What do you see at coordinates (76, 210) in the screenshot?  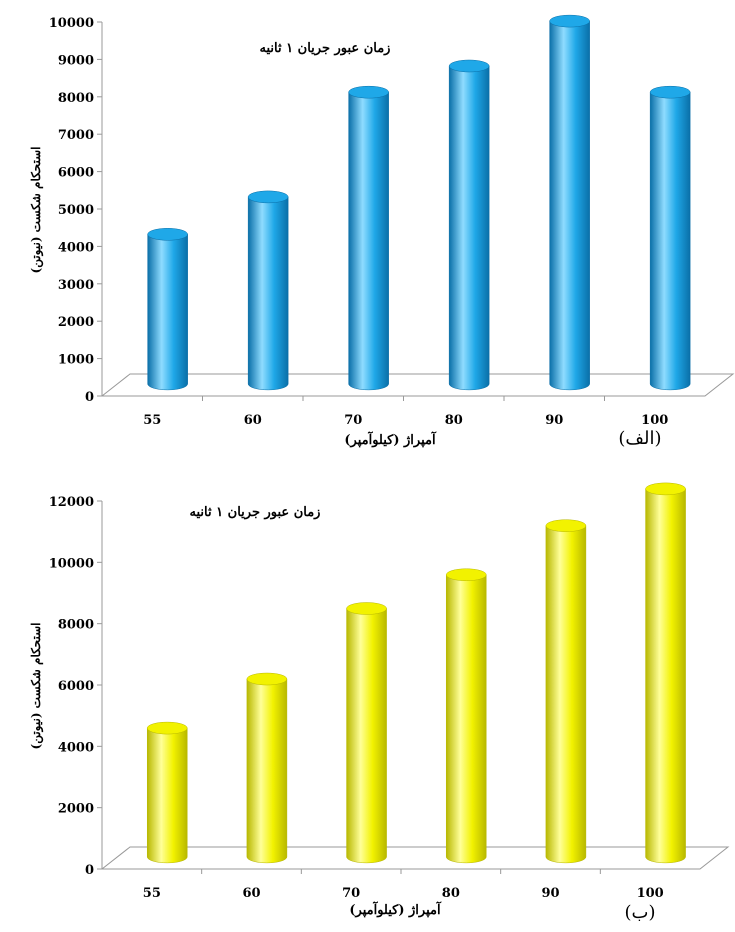 I see `y-tick-label: 5000` at bounding box center [76, 210].